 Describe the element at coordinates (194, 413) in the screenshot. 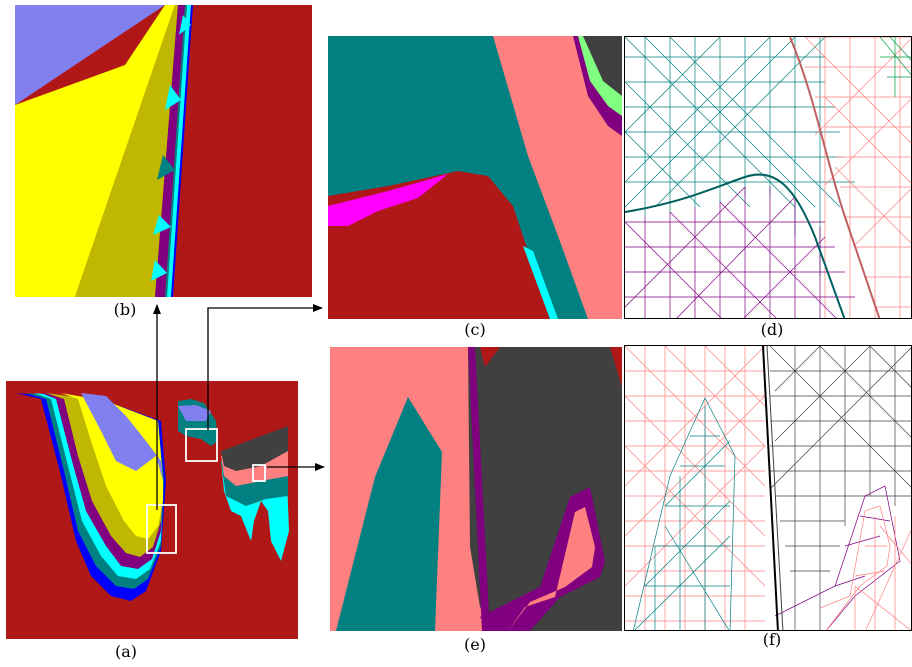

I see `region-right-periwinkle` at that location.